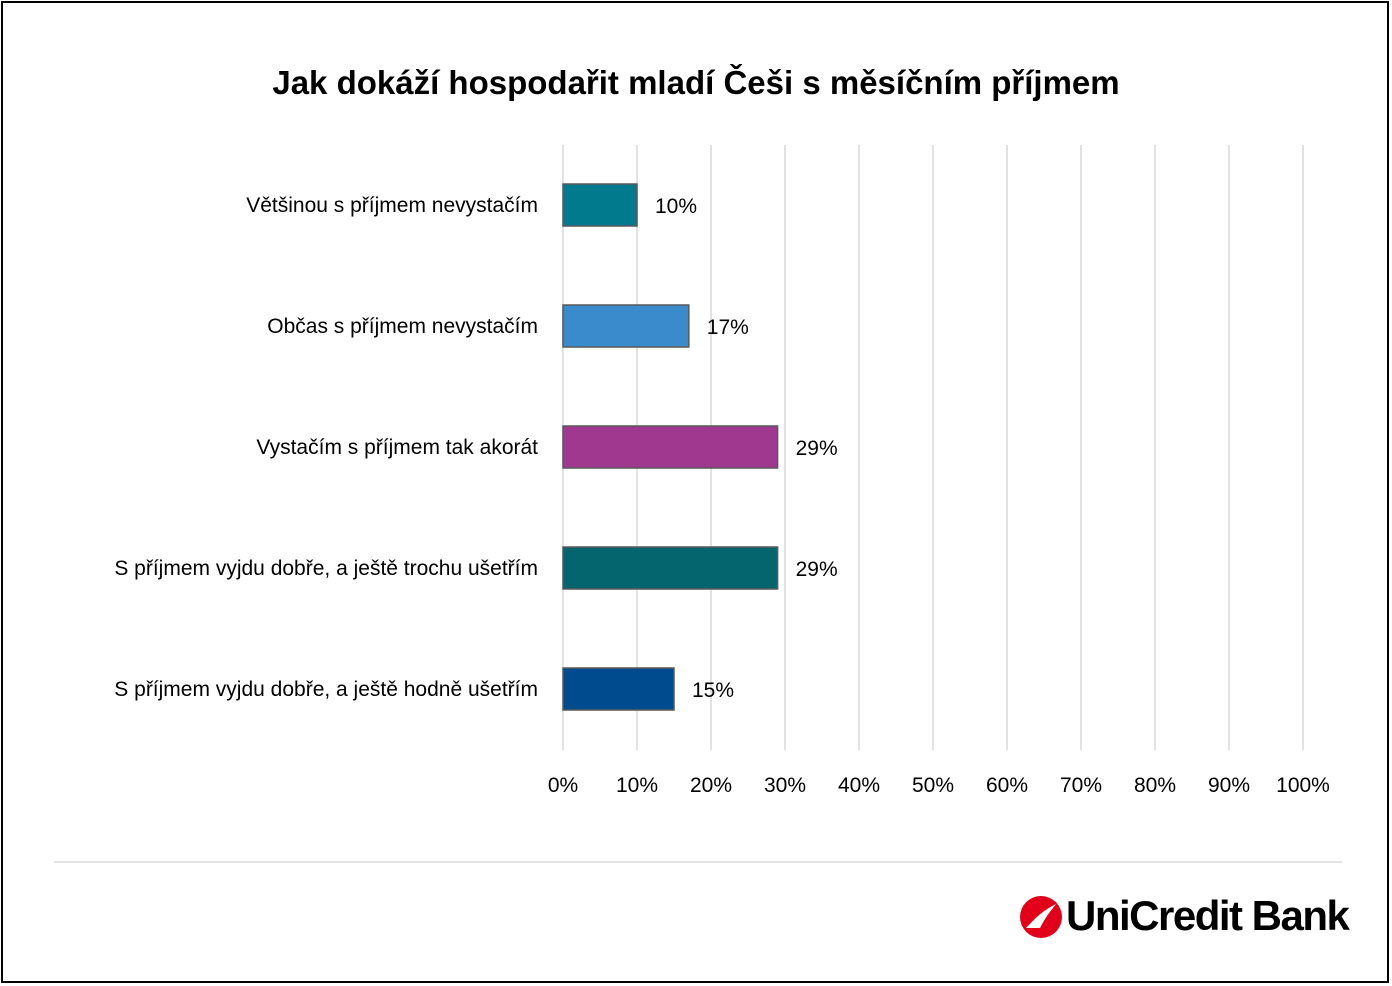 This screenshot has width=1392, height=986. I want to click on x-tick-label: 70%, so click(1081, 785).